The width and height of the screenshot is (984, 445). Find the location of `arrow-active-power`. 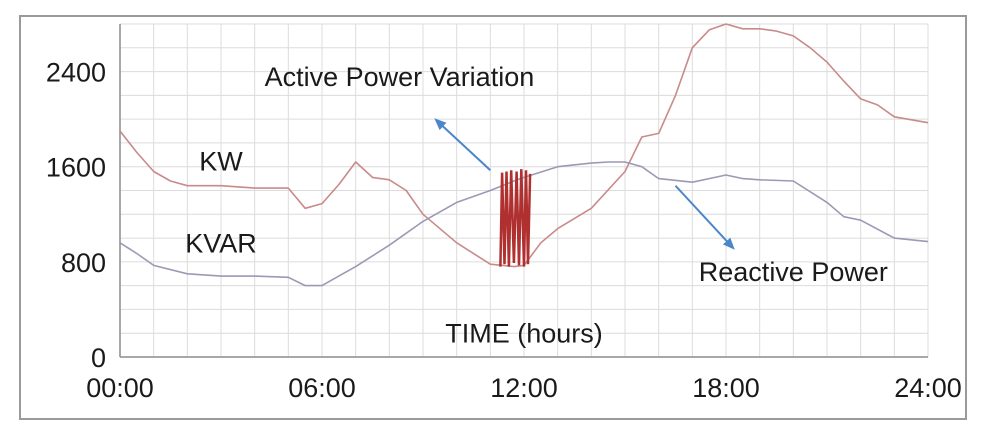

arrow-active-power is located at coordinates (463, 145).